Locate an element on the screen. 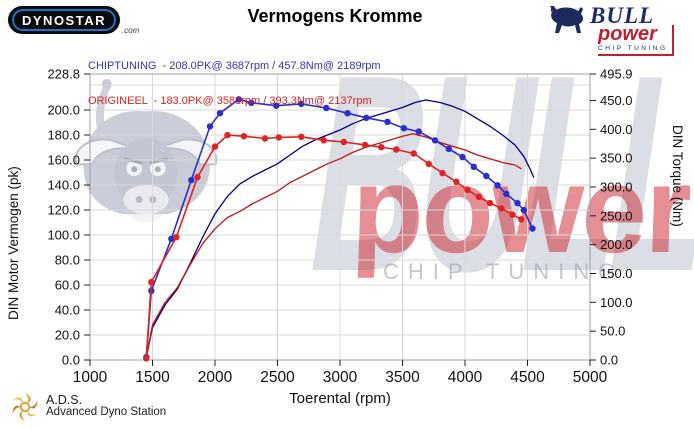  svg-text: 2500 is located at coordinates (277, 377).